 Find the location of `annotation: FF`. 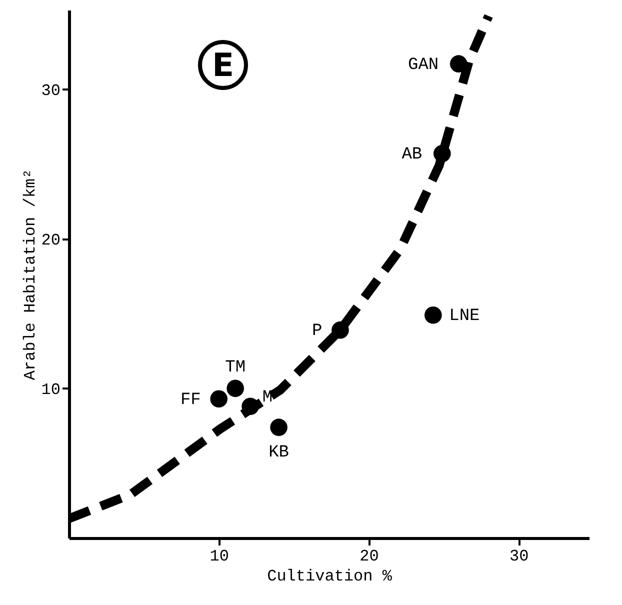

annotation: FF is located at coordinates (190, 400).